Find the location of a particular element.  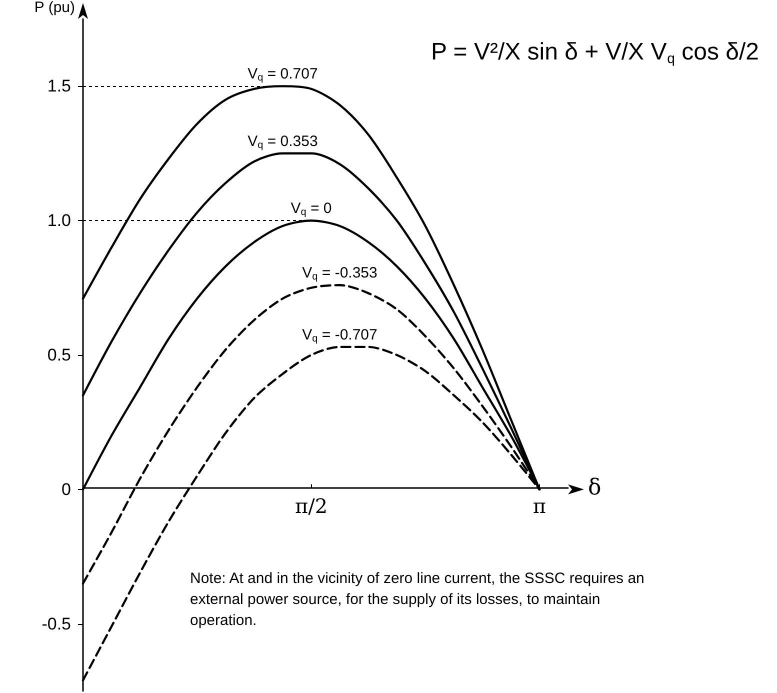

x-axis-title: δ is located at coordinates (595, 488).